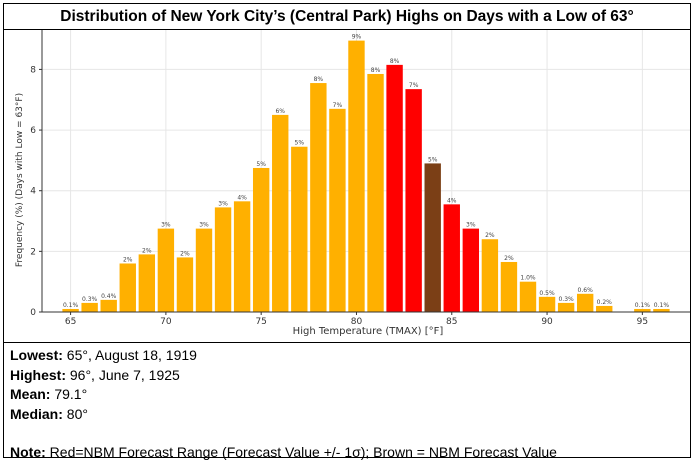 Image resolution: width=696 pixels, height=463 pixels. What do you see at coordinates (75, 413) in the screenshot?
I see `stat-median-value: 80°` at bounding box center [75, 413].